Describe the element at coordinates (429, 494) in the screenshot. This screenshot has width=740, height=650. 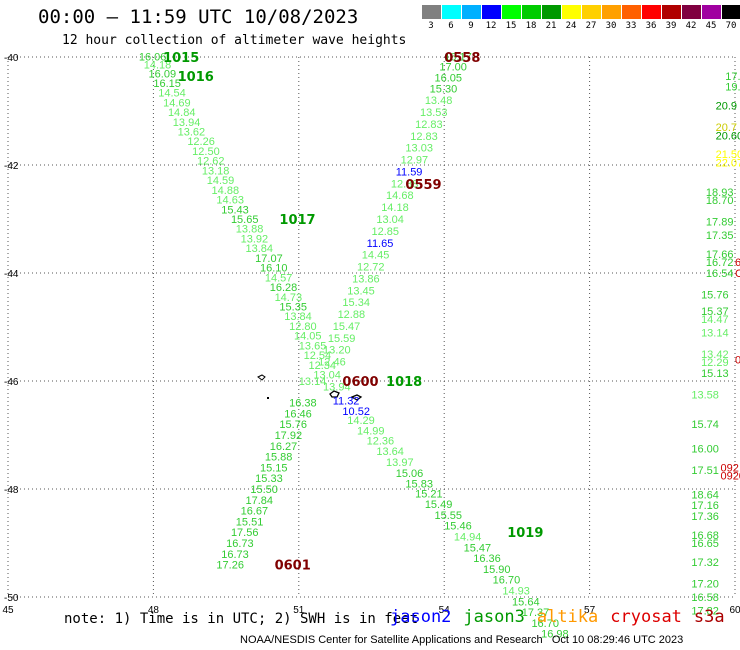
I see `wave-height-value: 15.21` at that location.